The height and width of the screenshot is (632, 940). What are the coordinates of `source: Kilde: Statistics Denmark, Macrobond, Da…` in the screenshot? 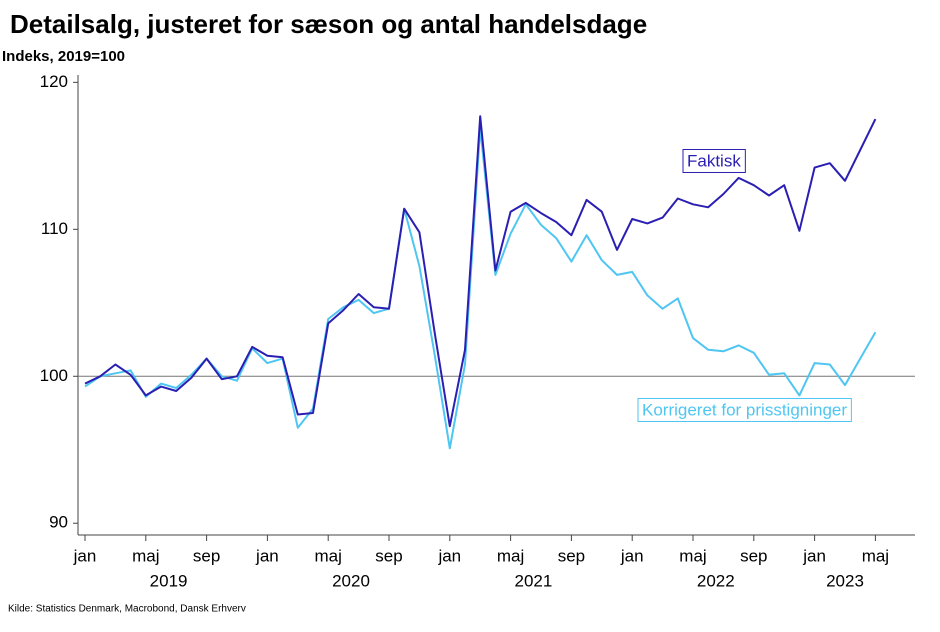 It's located at (127, 609).